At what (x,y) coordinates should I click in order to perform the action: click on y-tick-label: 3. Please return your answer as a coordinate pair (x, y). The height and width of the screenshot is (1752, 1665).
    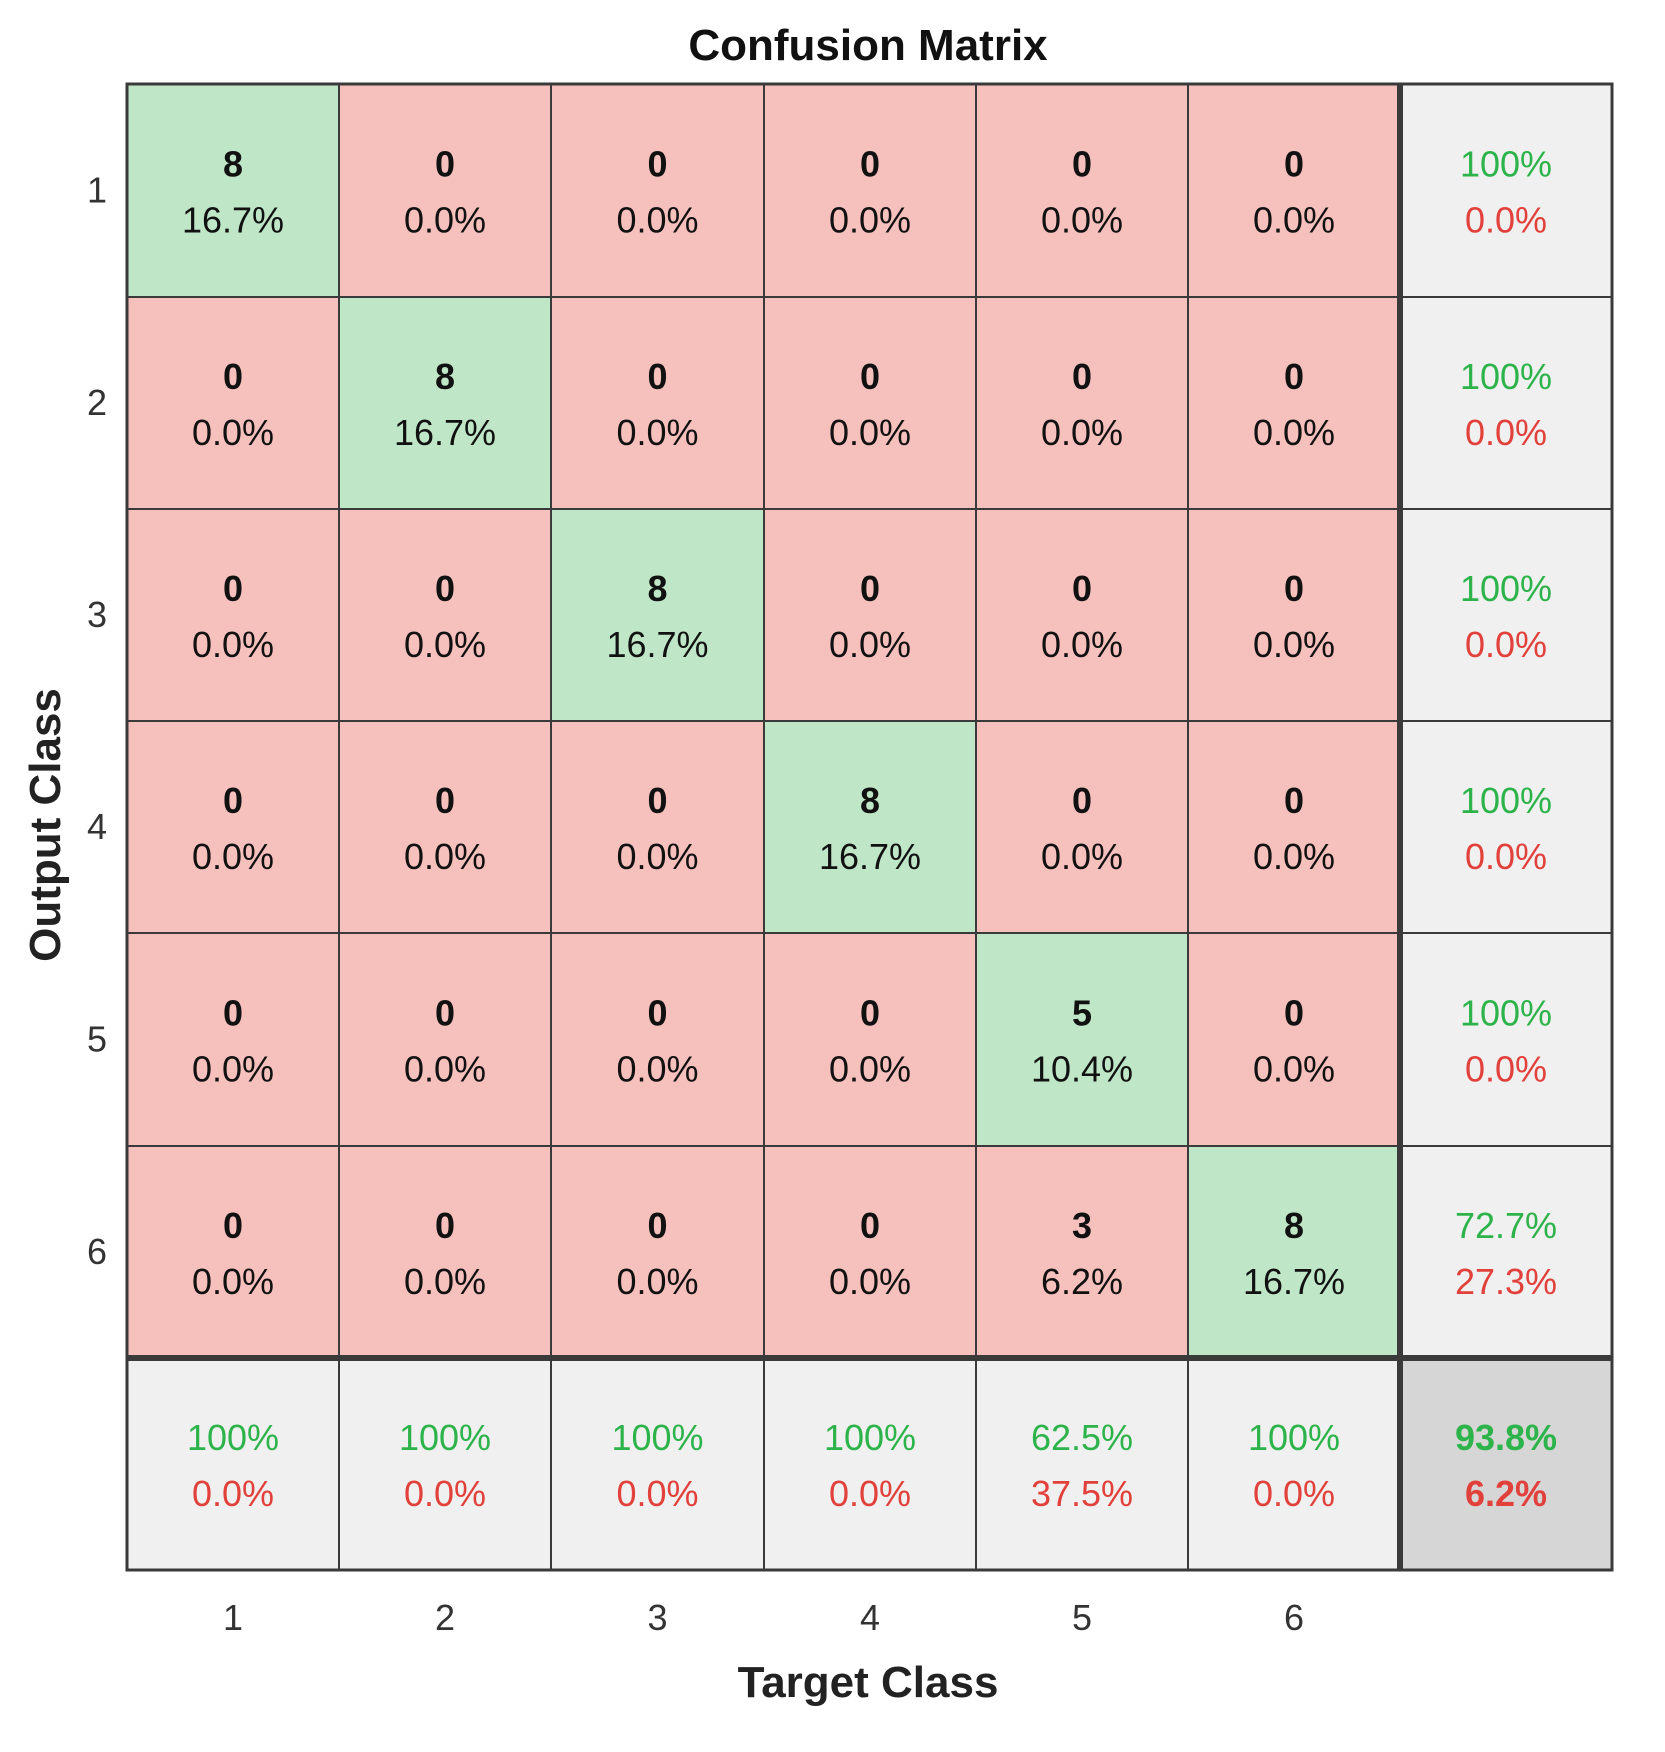
    Looking at the image, I should click on (97, 614).